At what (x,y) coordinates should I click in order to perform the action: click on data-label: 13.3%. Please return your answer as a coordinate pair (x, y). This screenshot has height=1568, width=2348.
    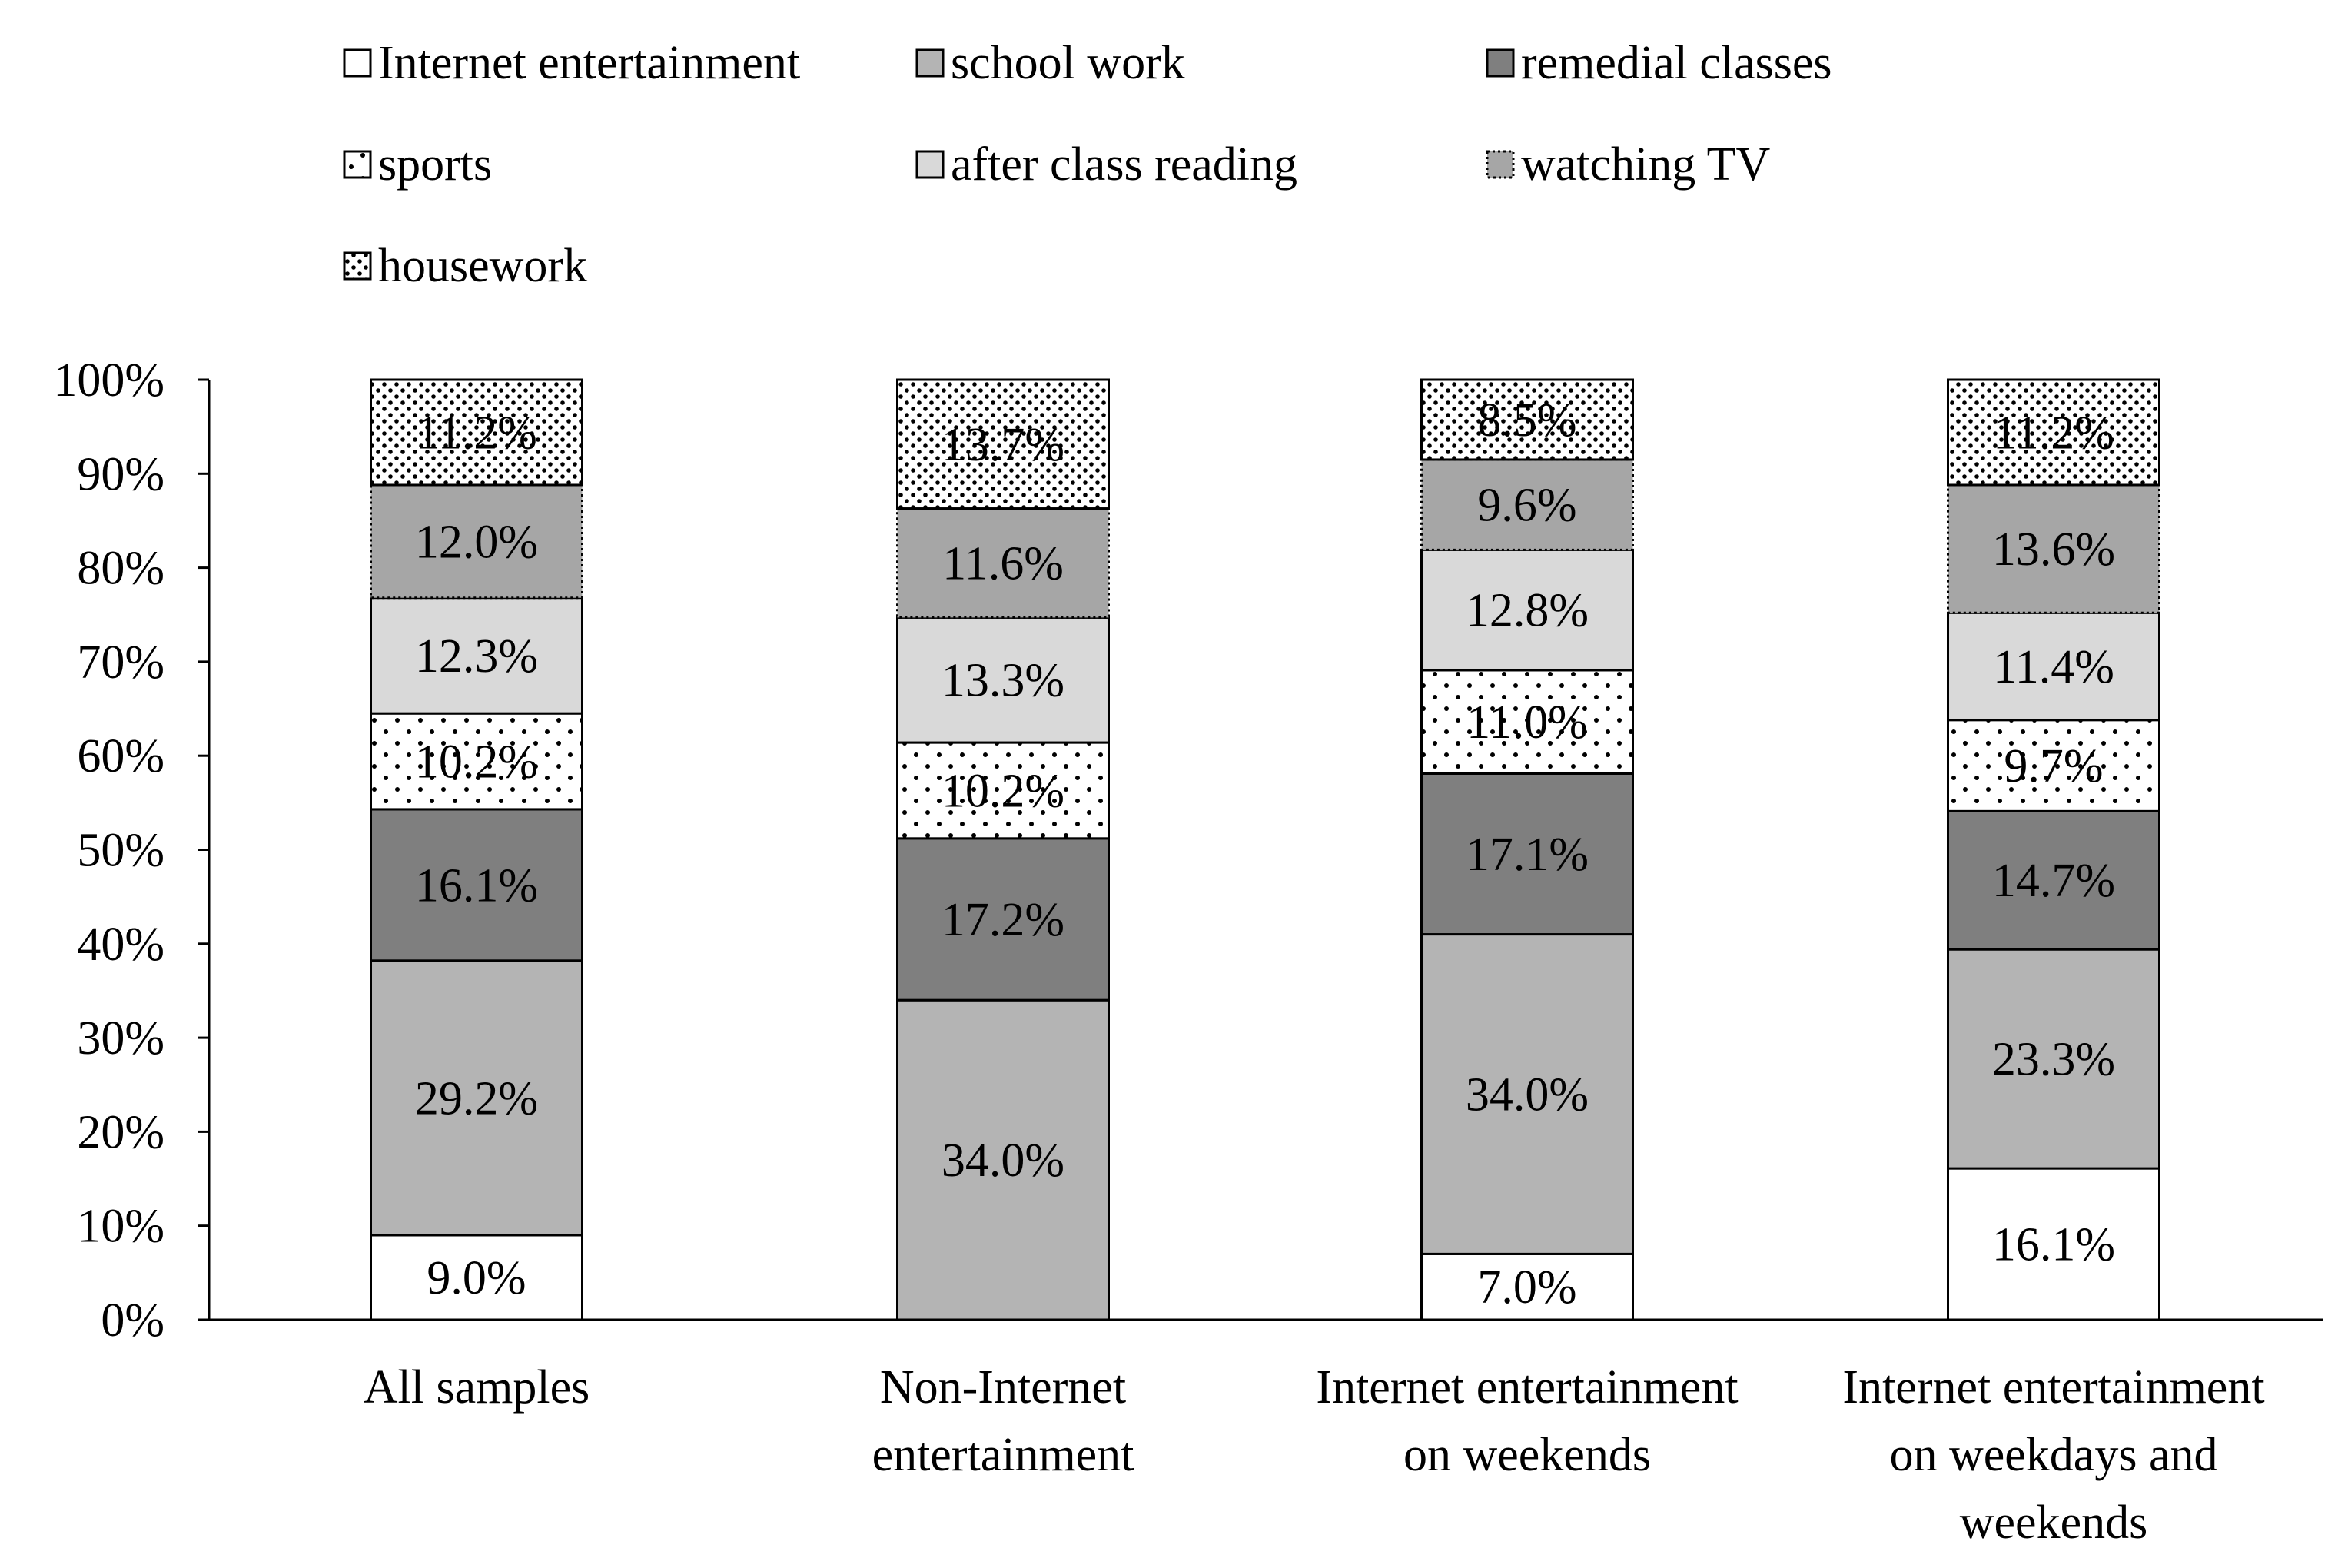
    Looking at the image, I should click on (1003, 681).